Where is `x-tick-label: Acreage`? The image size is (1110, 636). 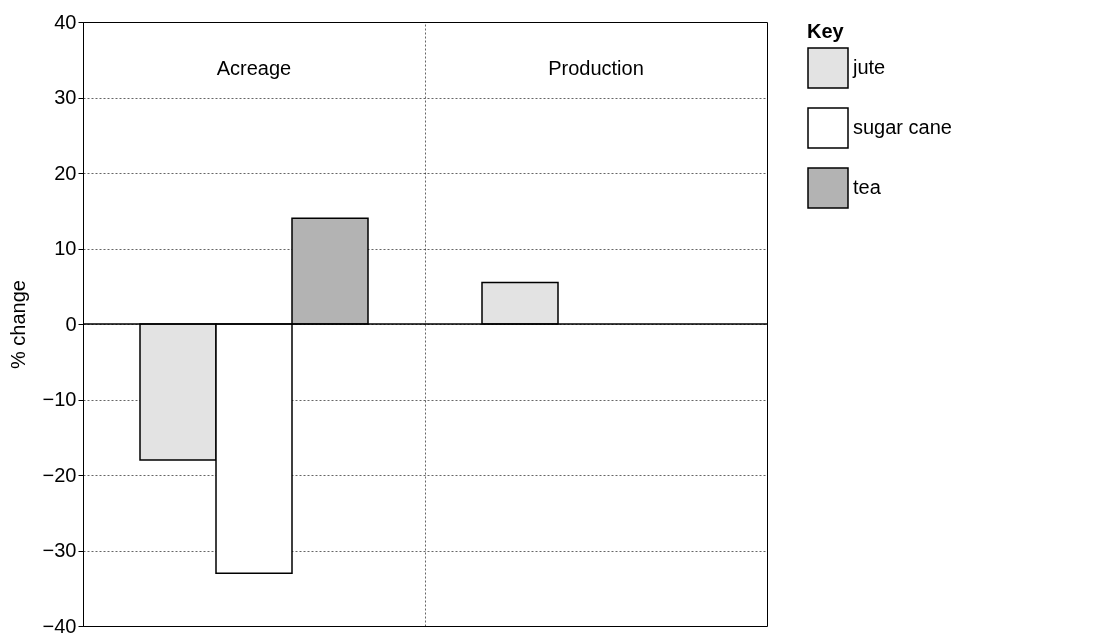 x-tick-label: Acreage is located at coordinates (254, 67).